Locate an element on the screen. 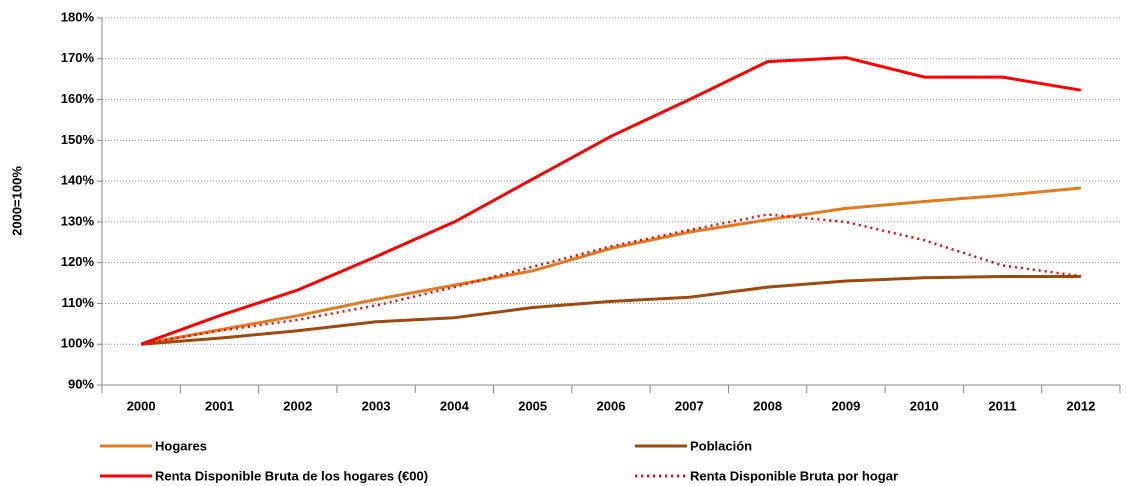 This screenshot has height=486, width=1127. x-tick-label: 2007 is located at coordinates (689, 405).